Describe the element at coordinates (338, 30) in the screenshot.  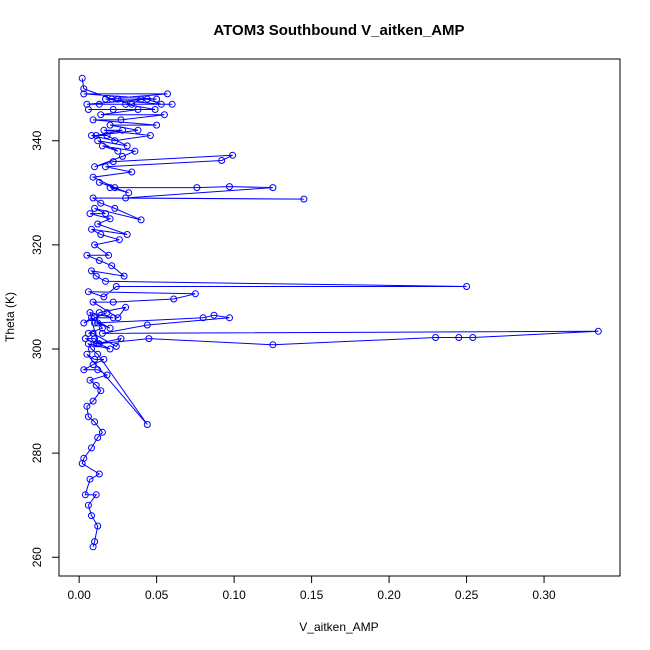
I see `chart-title: ATOM3 Southbound V_aitken_AMP` at that location.